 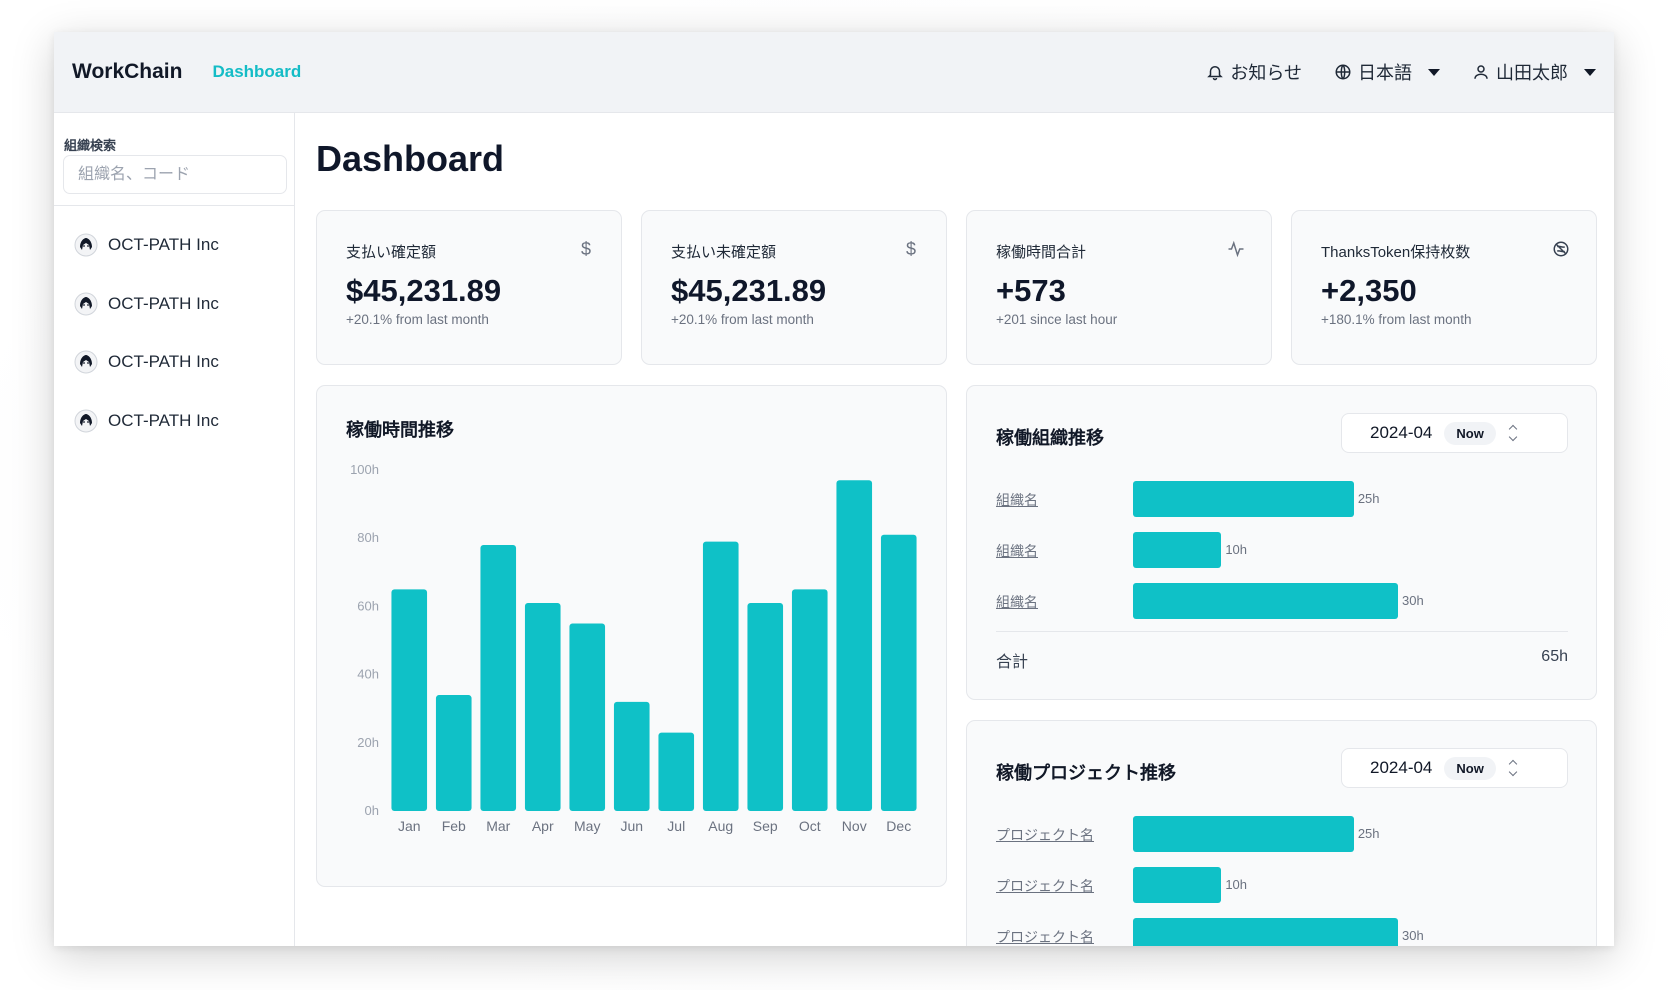 I want to click on org-bar-row: 組織名 25h, so click(x=1276, y=499).